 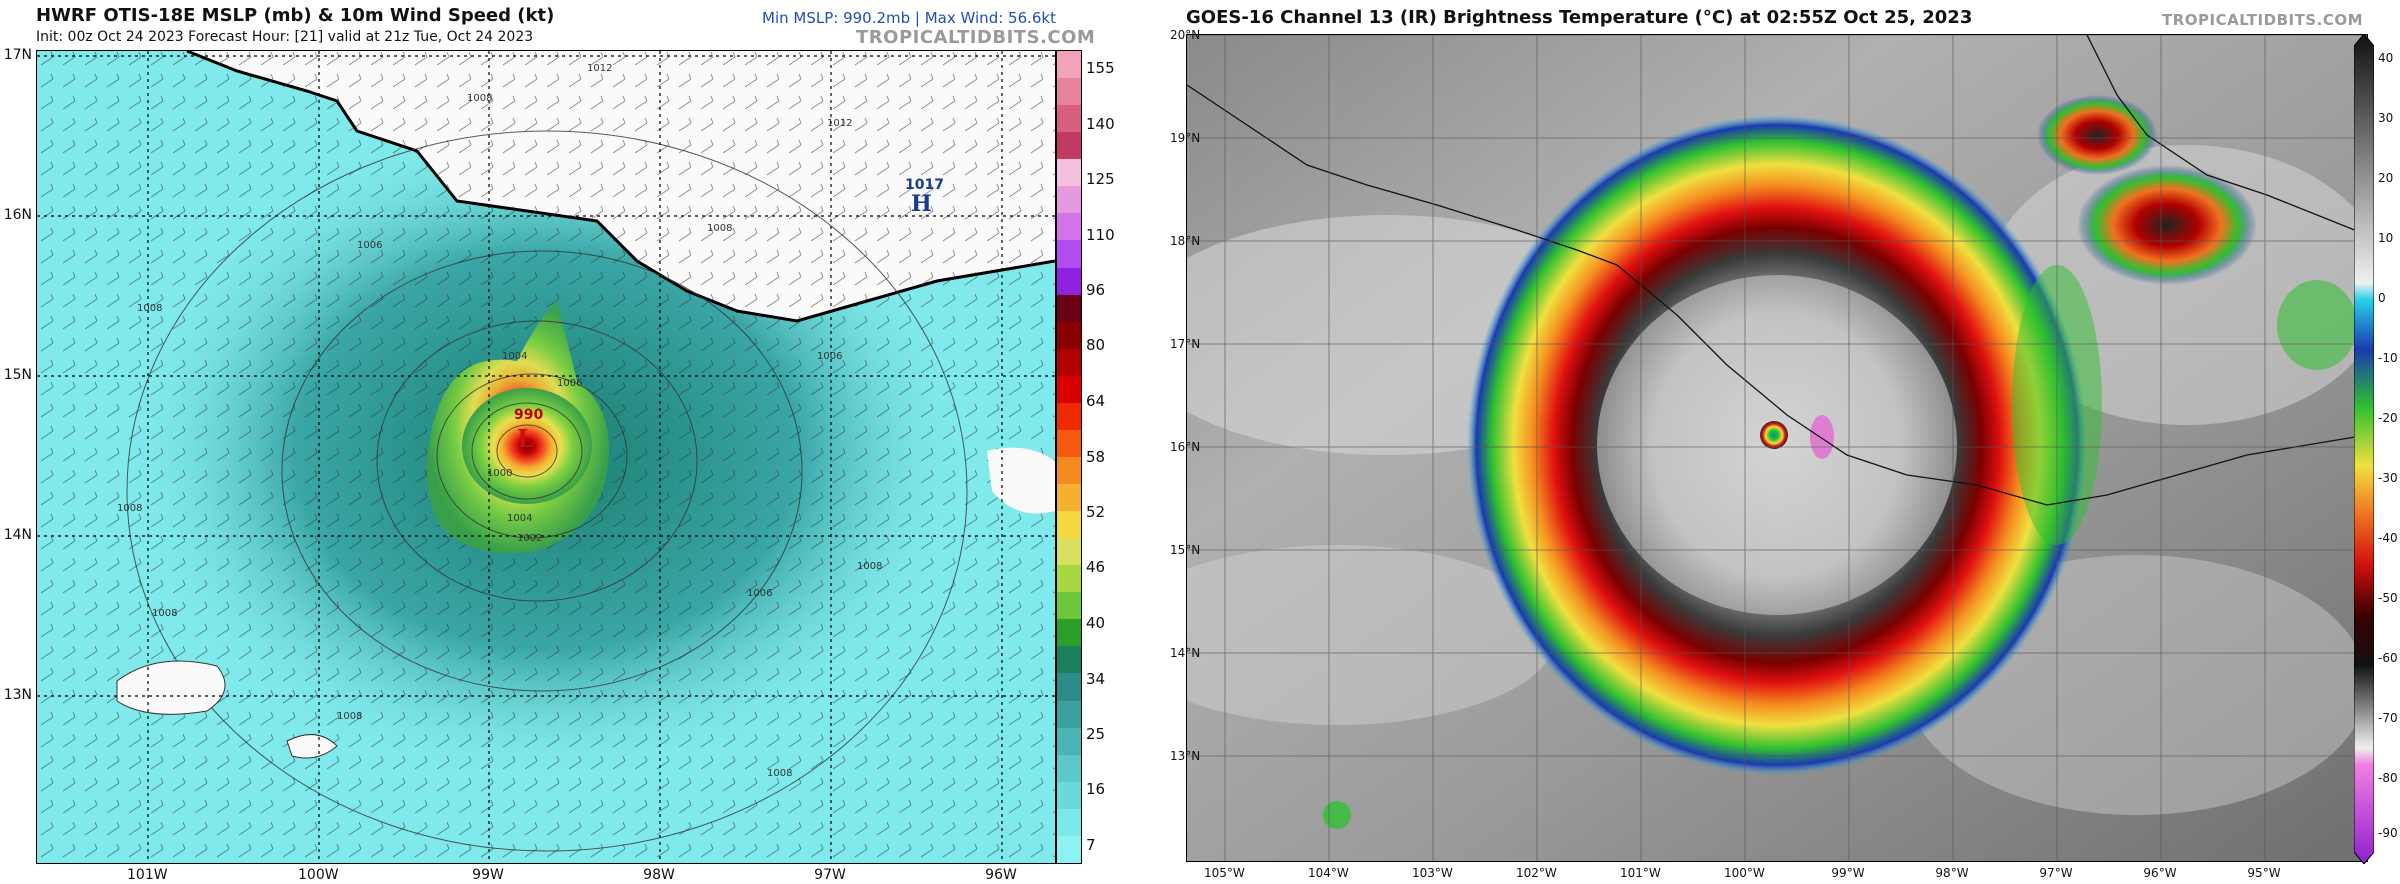 I want to click on lon-label: 102°W, so click(x=1536, y=873).